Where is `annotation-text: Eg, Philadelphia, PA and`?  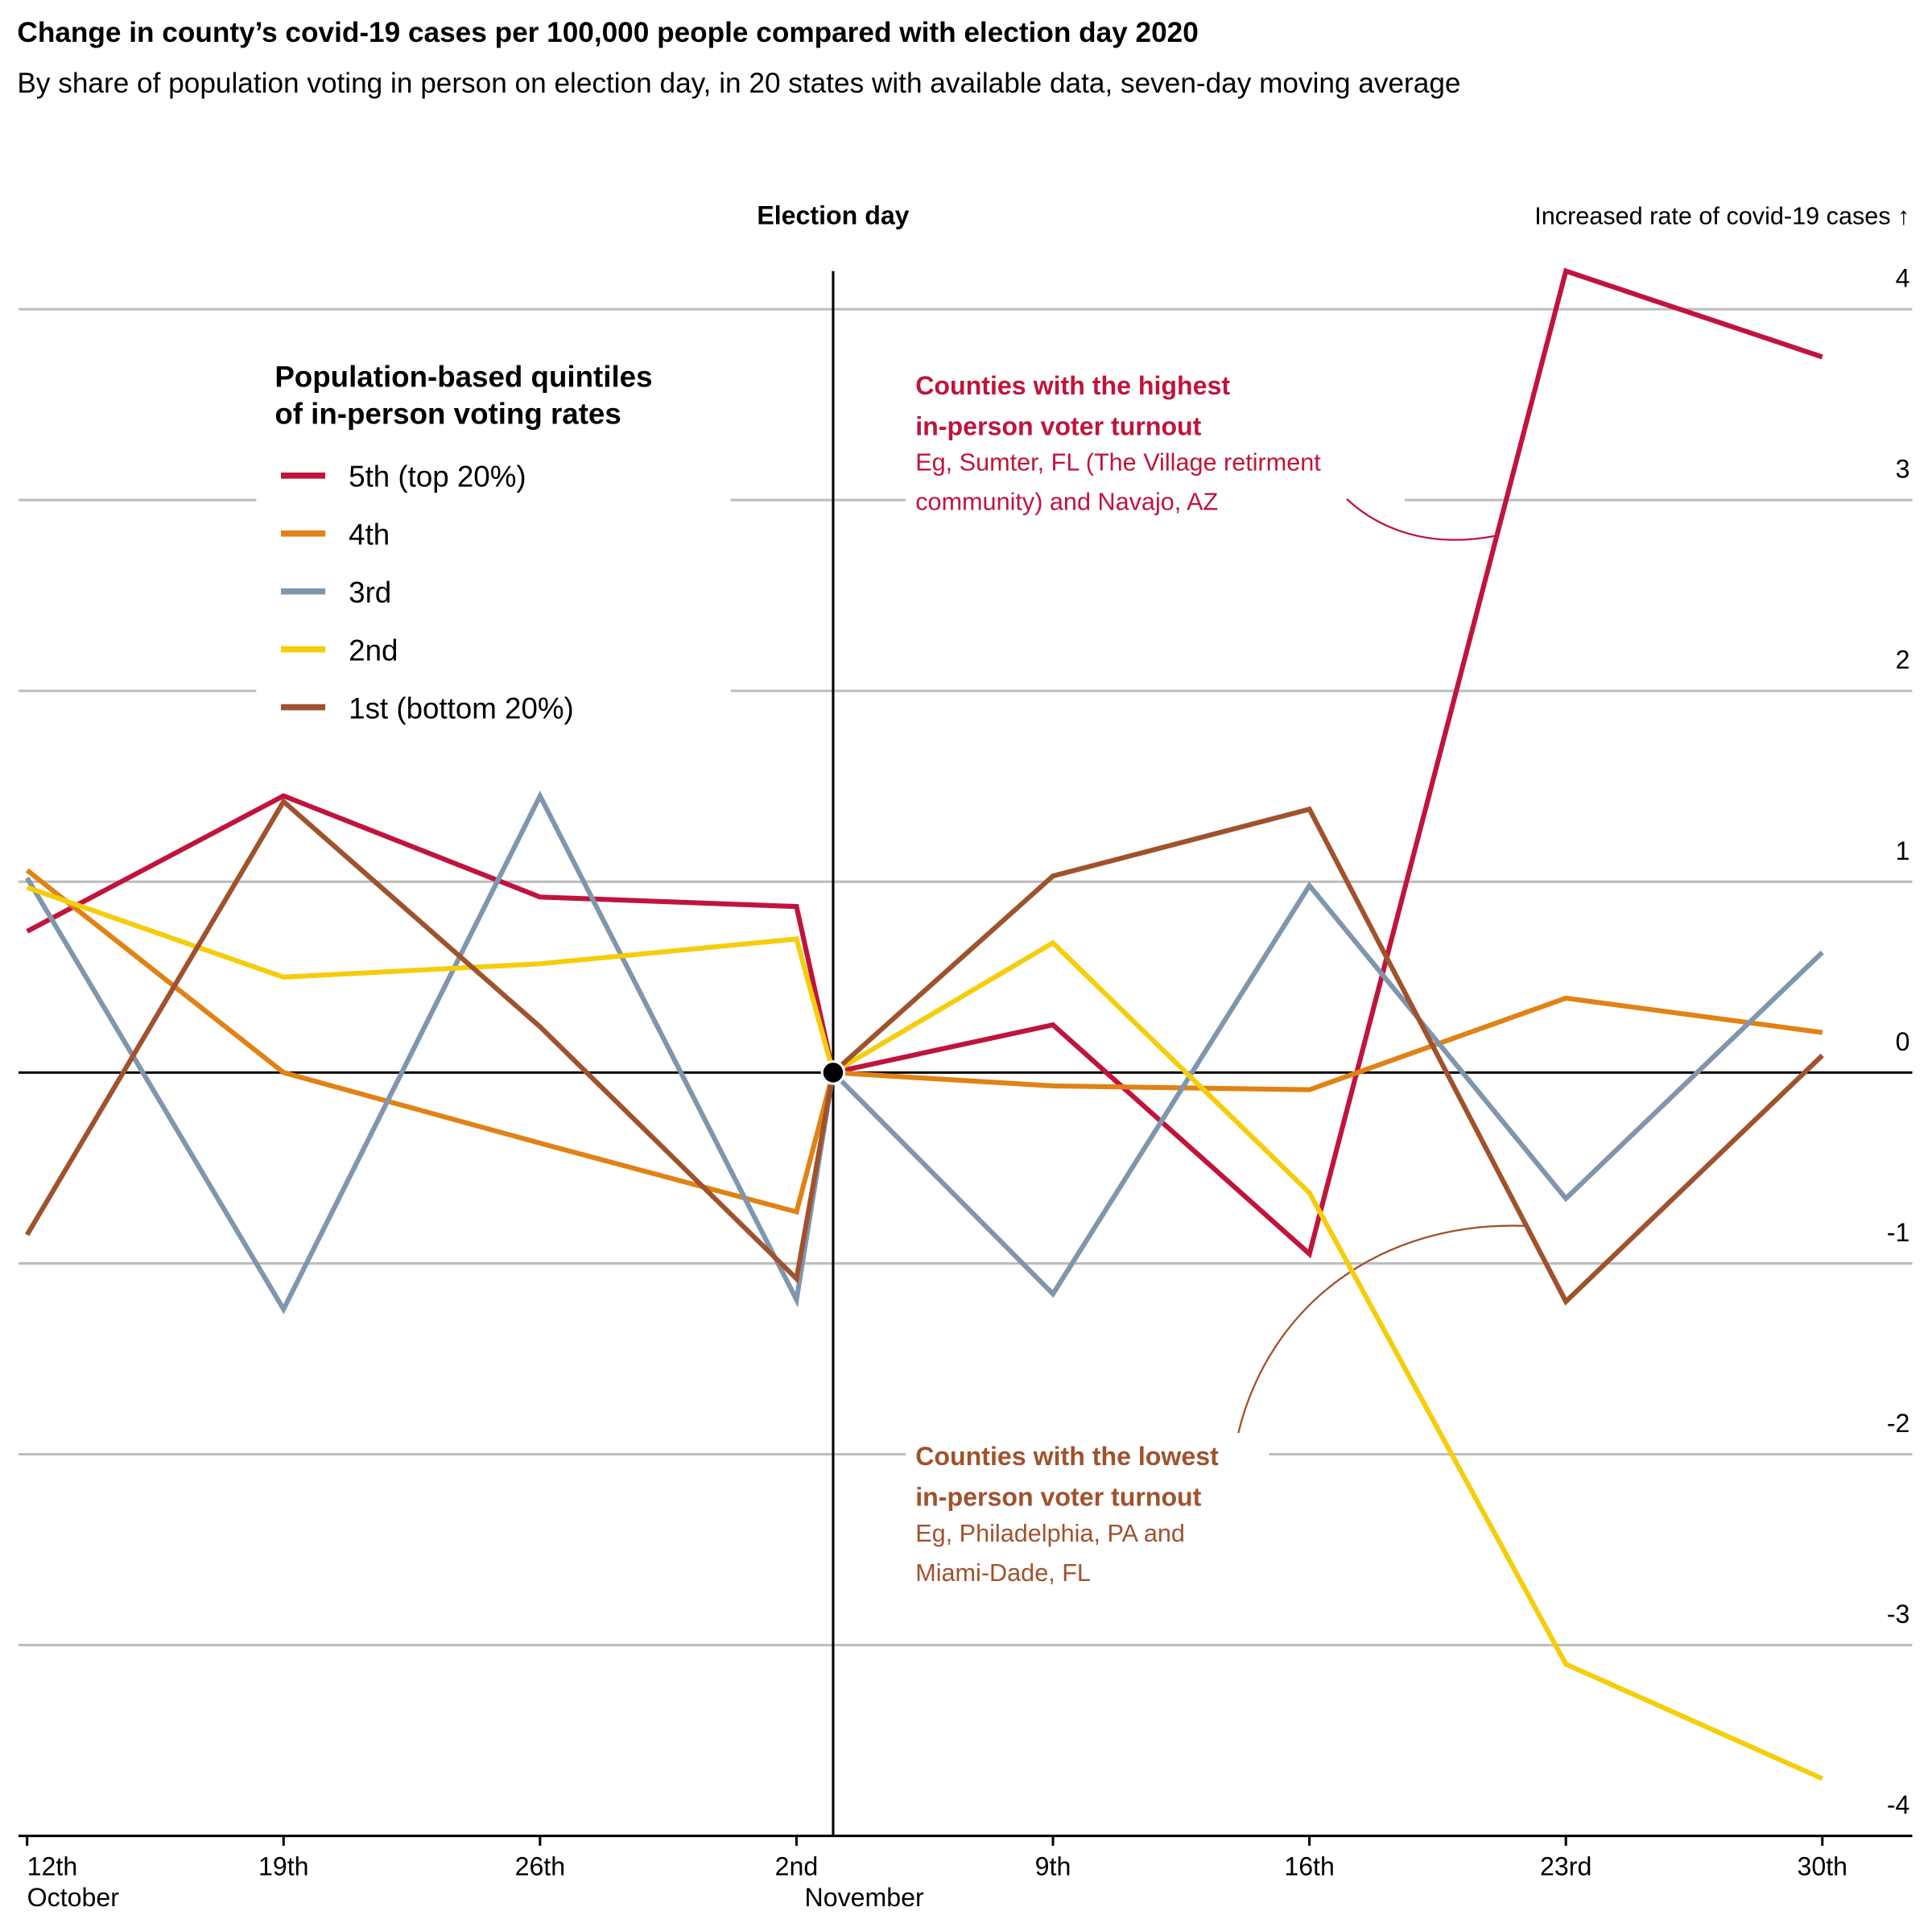 annotation-text: Eg, Philadelphia, PA and is located at coordinates (1050, 1533).